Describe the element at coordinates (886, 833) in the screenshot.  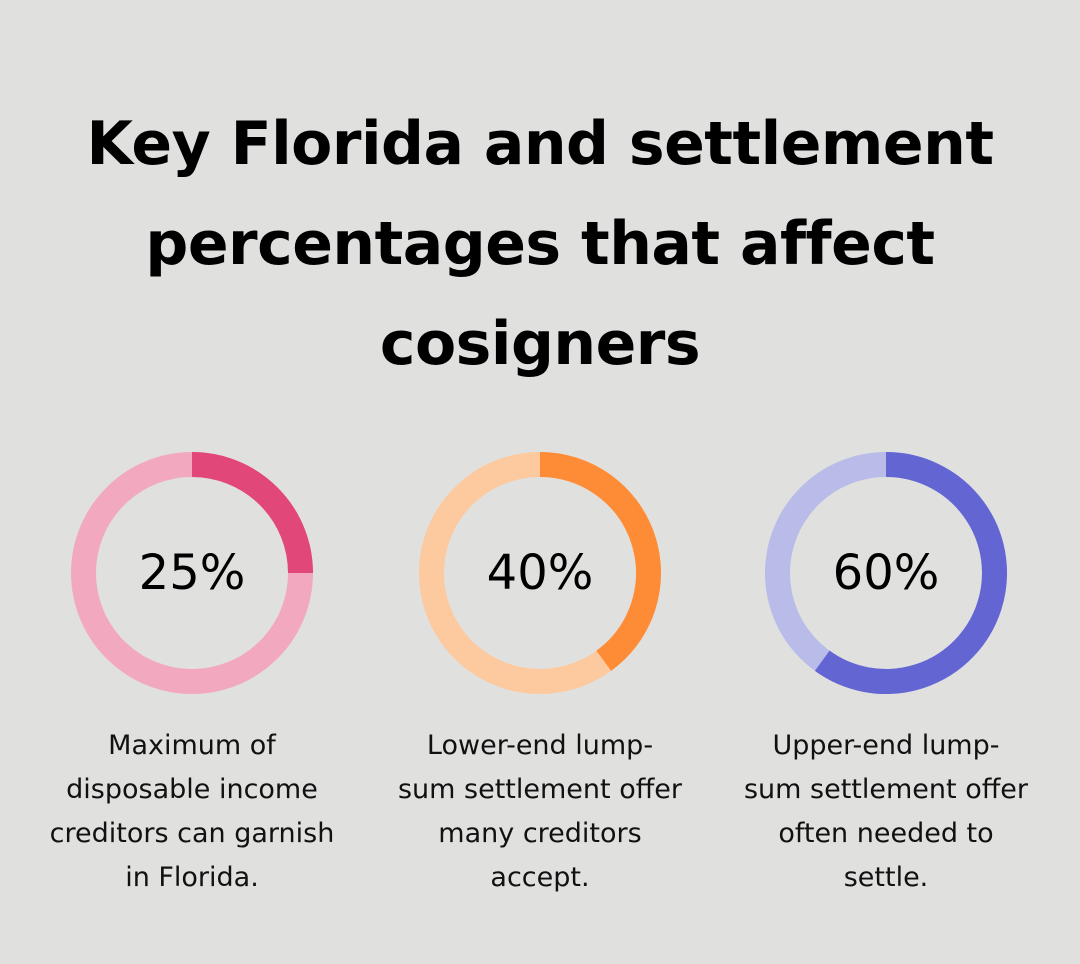
I see `description-line: often needed to` at that location.